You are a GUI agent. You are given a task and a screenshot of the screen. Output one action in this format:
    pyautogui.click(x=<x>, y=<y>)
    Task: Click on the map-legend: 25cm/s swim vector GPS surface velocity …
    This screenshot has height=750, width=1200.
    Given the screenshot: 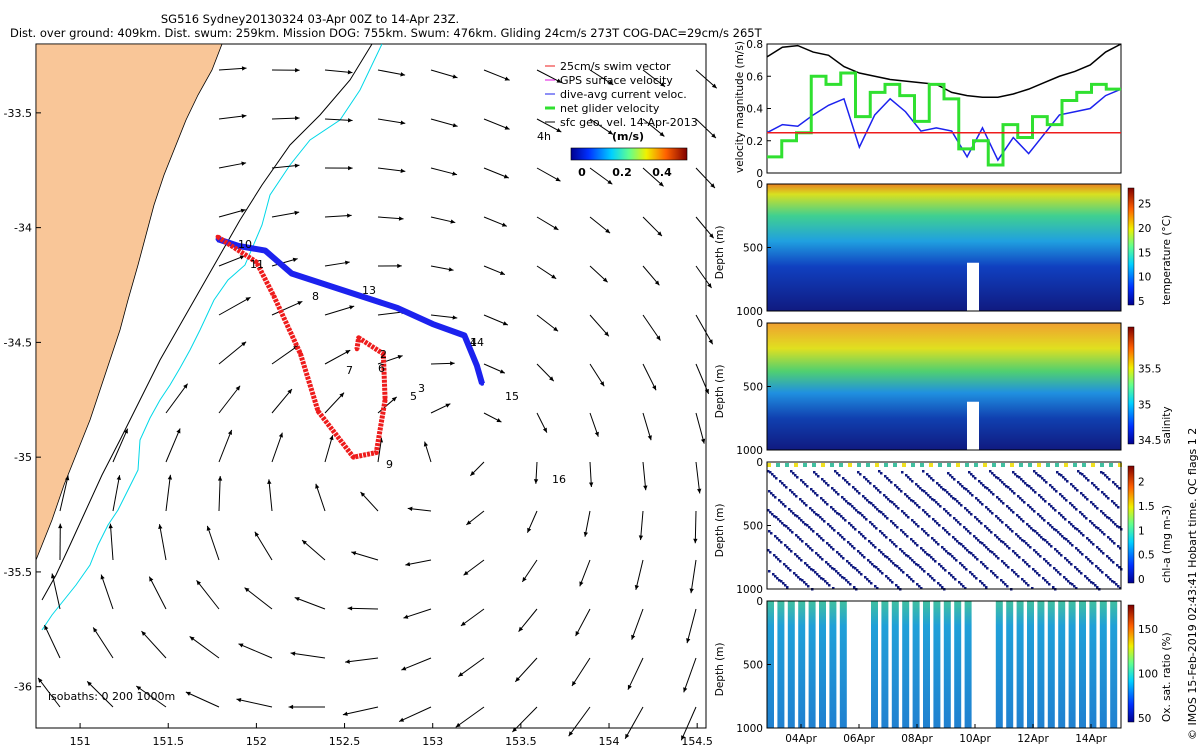 What is the action you would take?
    pyautogui.click(x=617, y=119)
    